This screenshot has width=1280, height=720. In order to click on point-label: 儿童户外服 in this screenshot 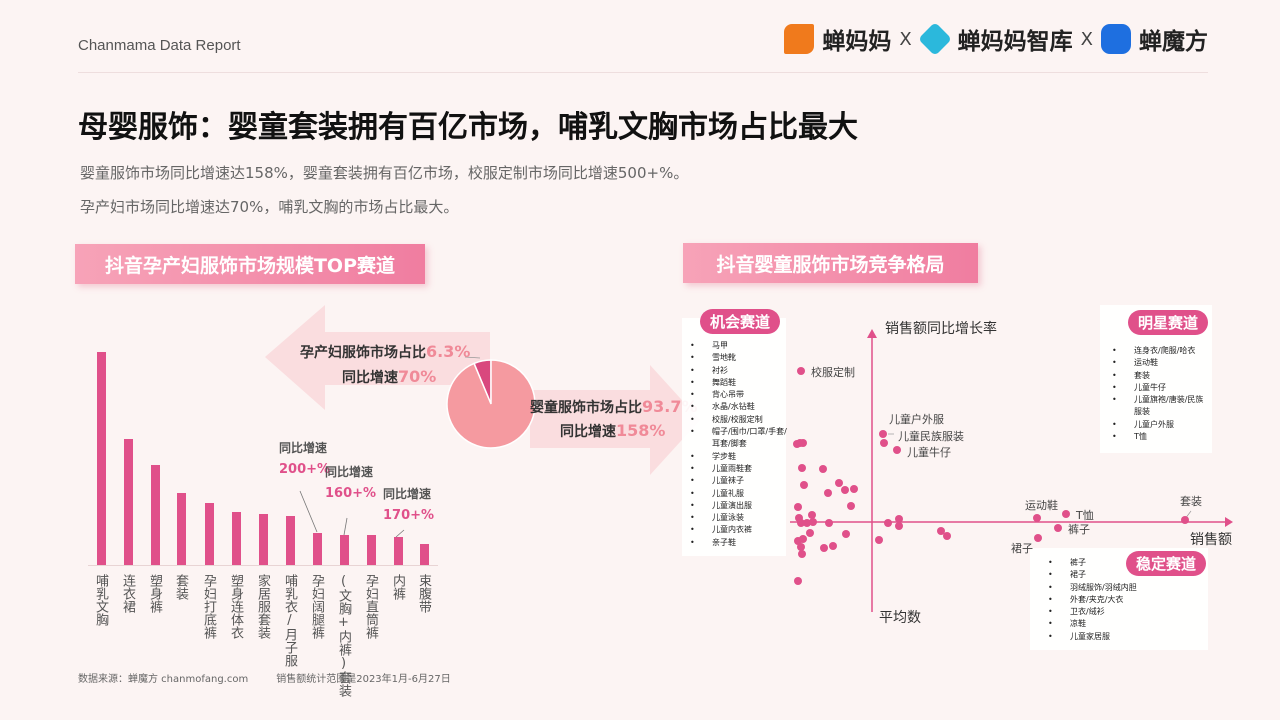, I will do `click(916, 419)`.